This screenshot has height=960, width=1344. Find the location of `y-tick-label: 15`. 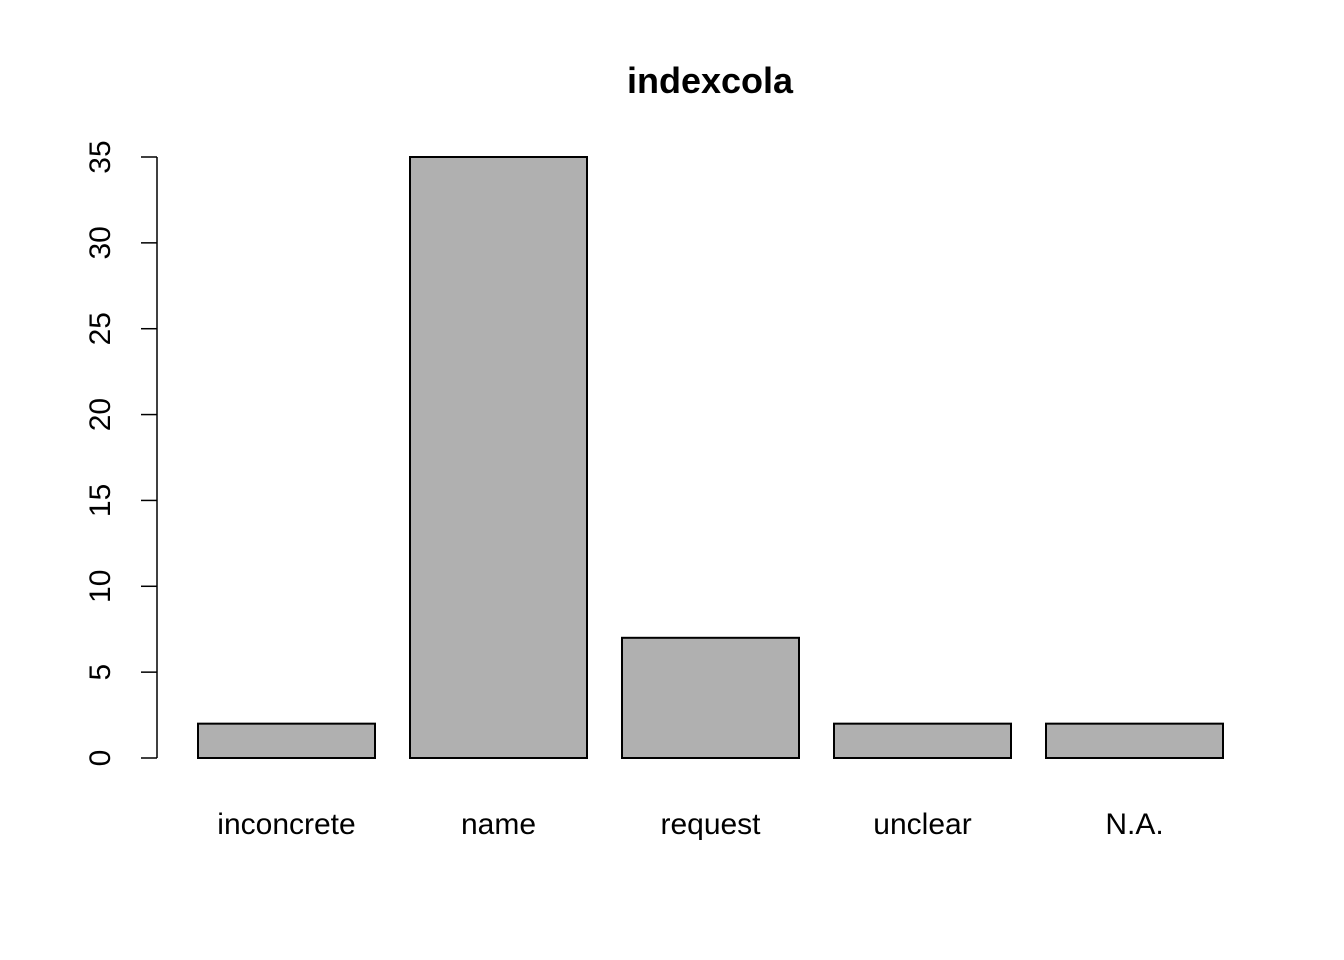

y-tick-label: 15 is located at coordinates (100, 500).